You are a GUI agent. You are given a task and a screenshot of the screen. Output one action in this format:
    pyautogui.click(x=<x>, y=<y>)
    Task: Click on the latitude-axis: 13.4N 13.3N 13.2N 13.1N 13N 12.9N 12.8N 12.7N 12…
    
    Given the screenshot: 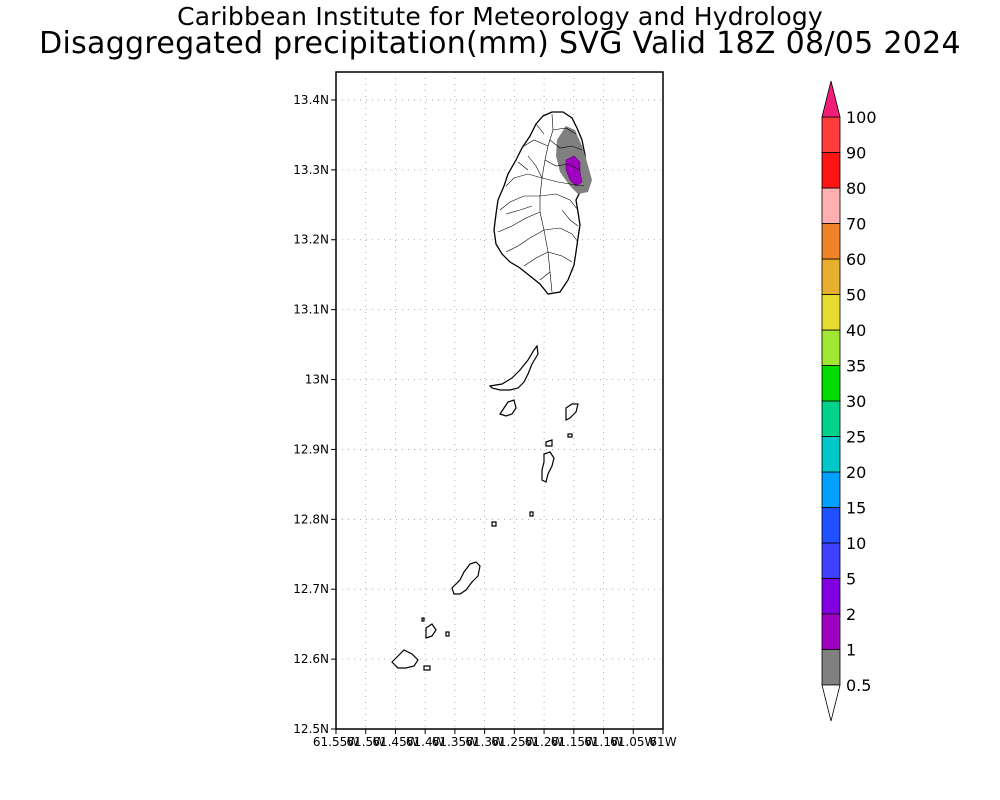 What is the action you would take?
    pyautogui.click(x=314, y=414)
    